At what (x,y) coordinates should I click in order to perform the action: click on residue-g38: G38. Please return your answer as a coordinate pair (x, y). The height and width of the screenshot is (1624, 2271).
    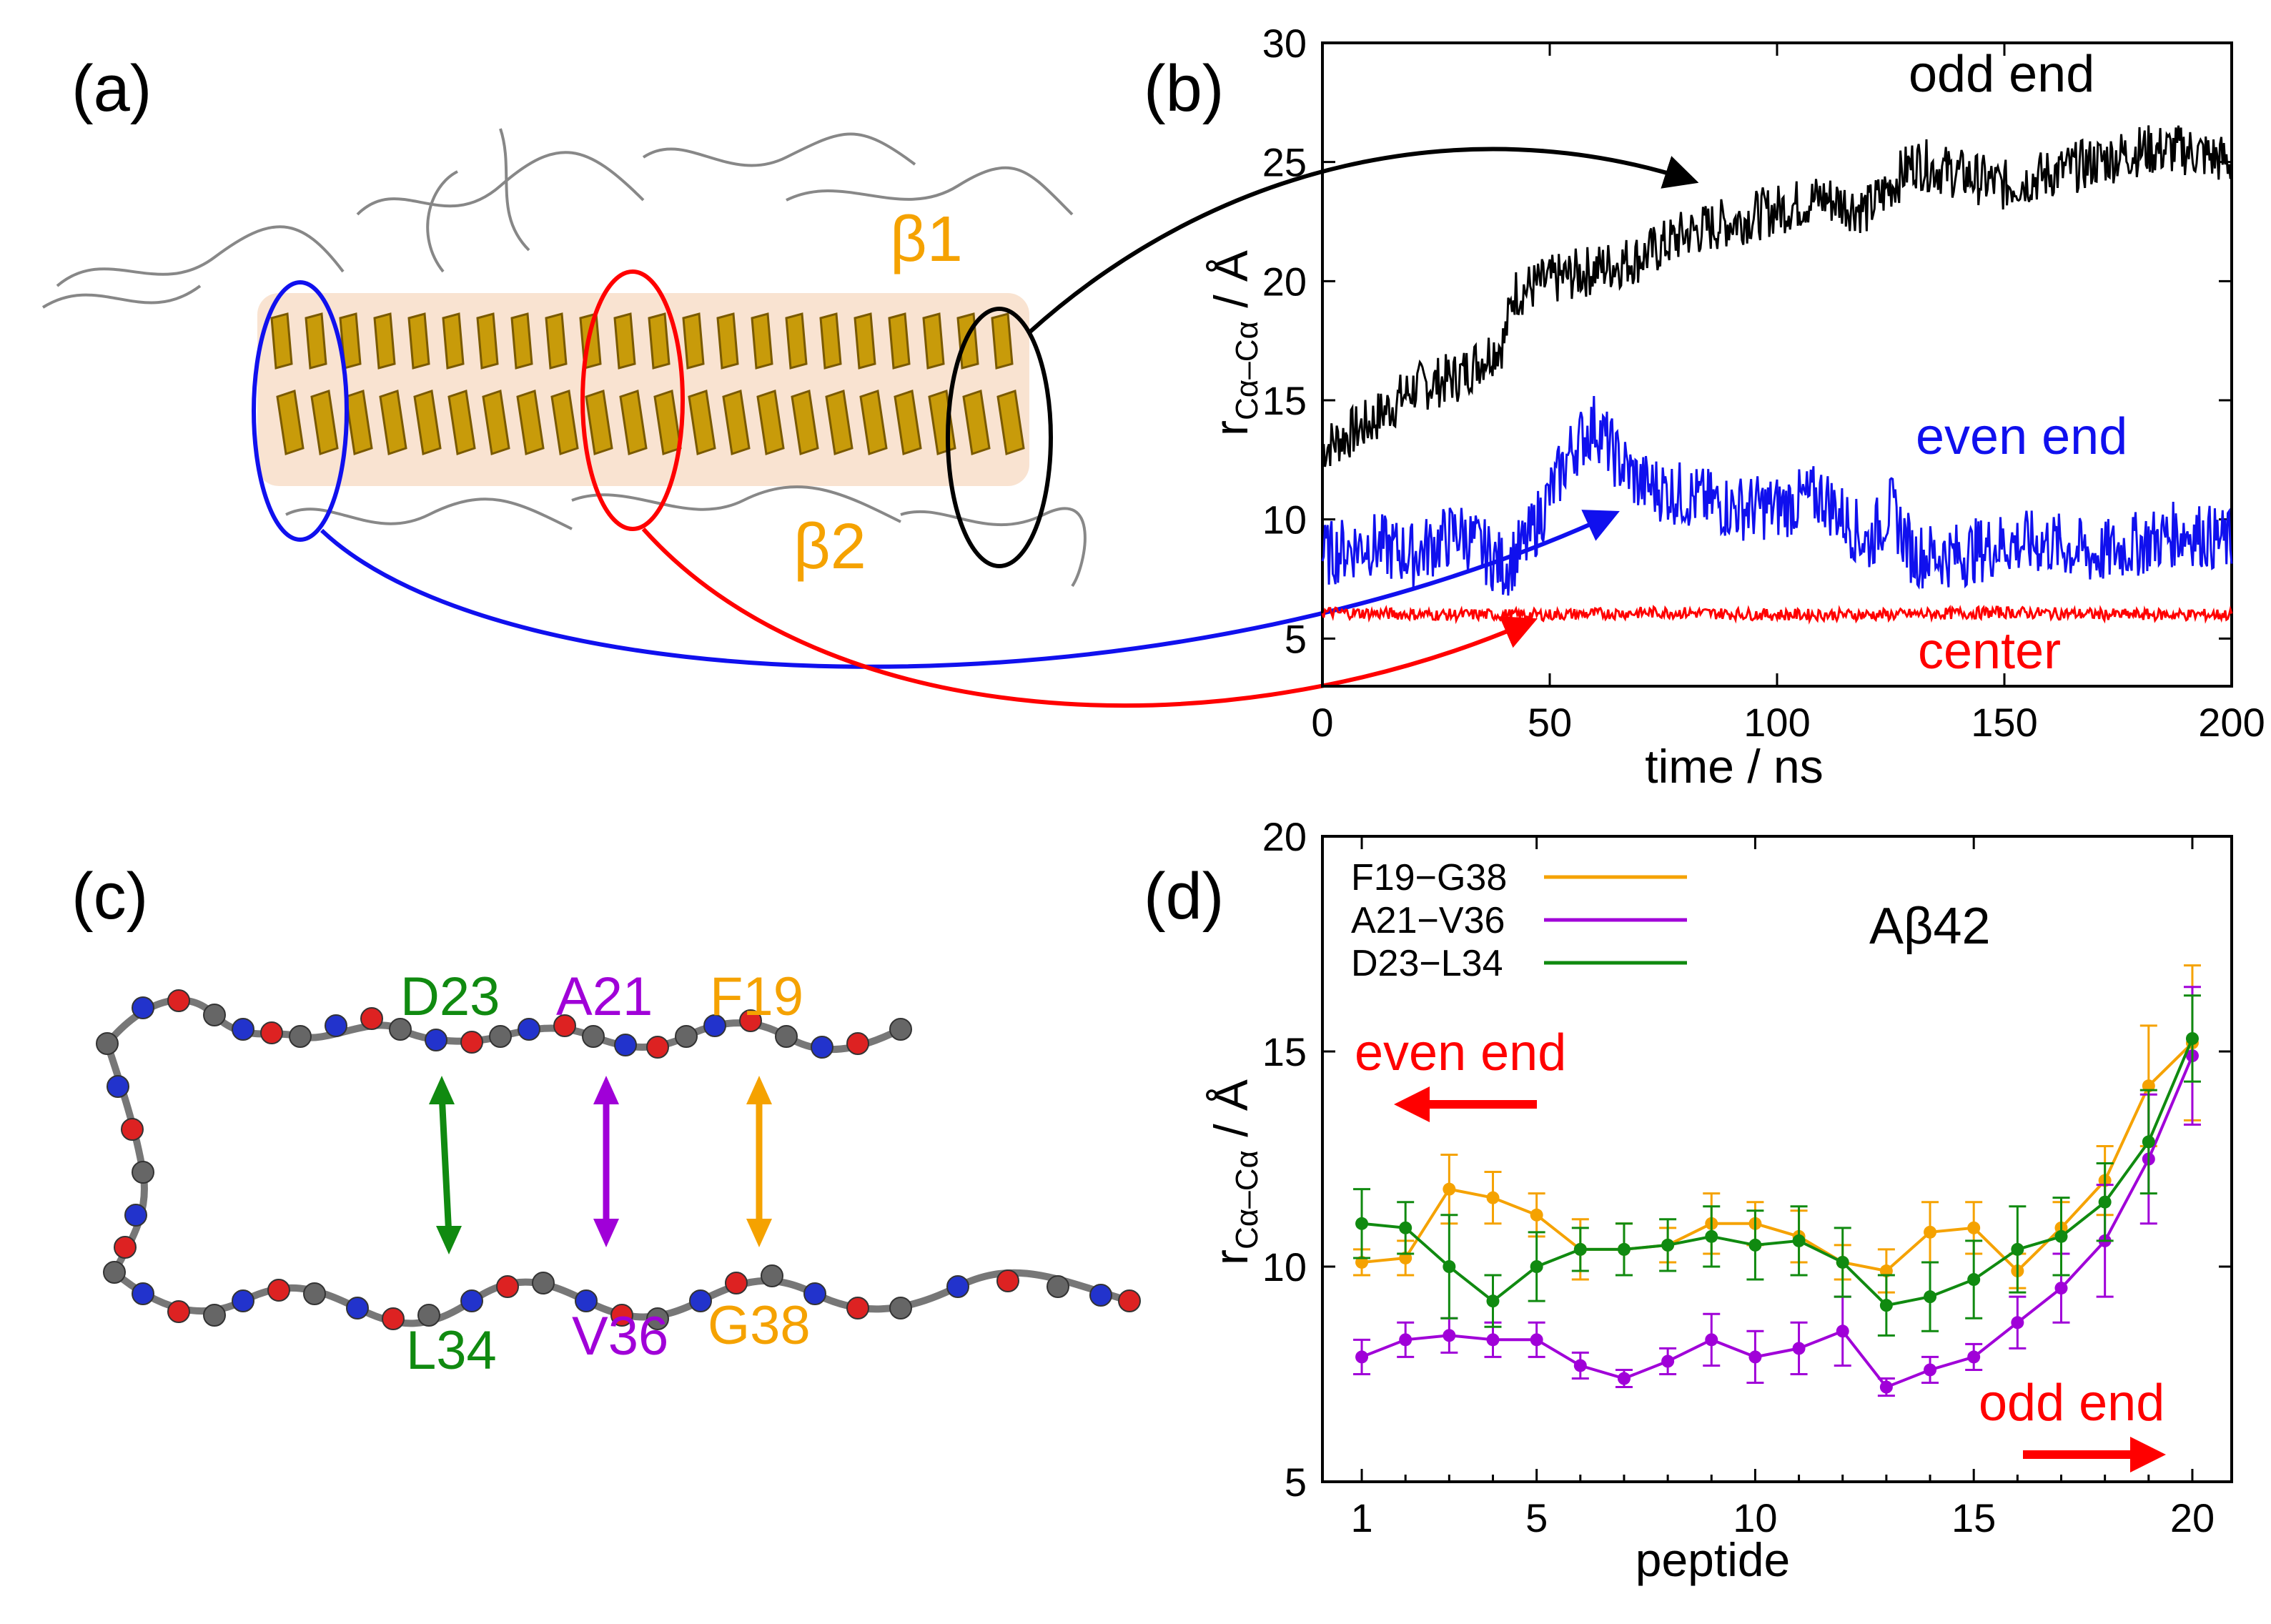
    Looking at the image, I should click on (760, 1326).